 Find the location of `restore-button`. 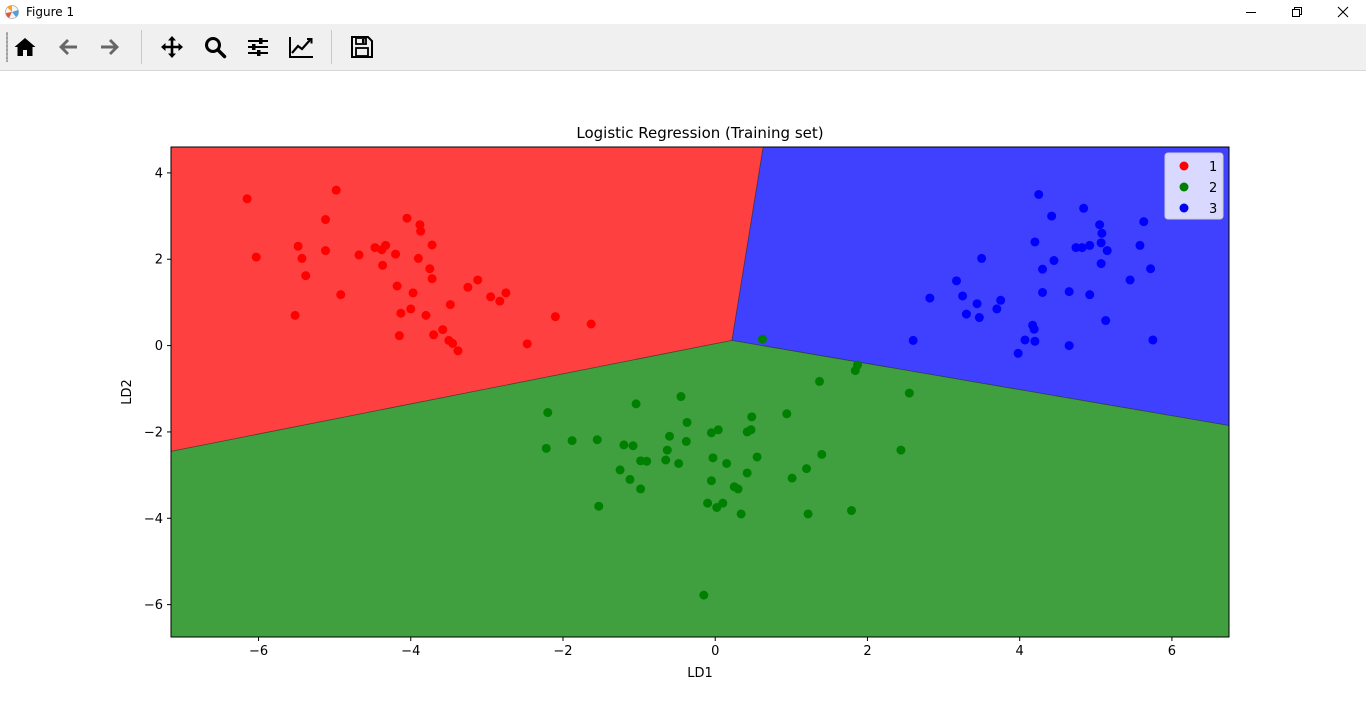

restore-button is located at coordinates (1297, 12).